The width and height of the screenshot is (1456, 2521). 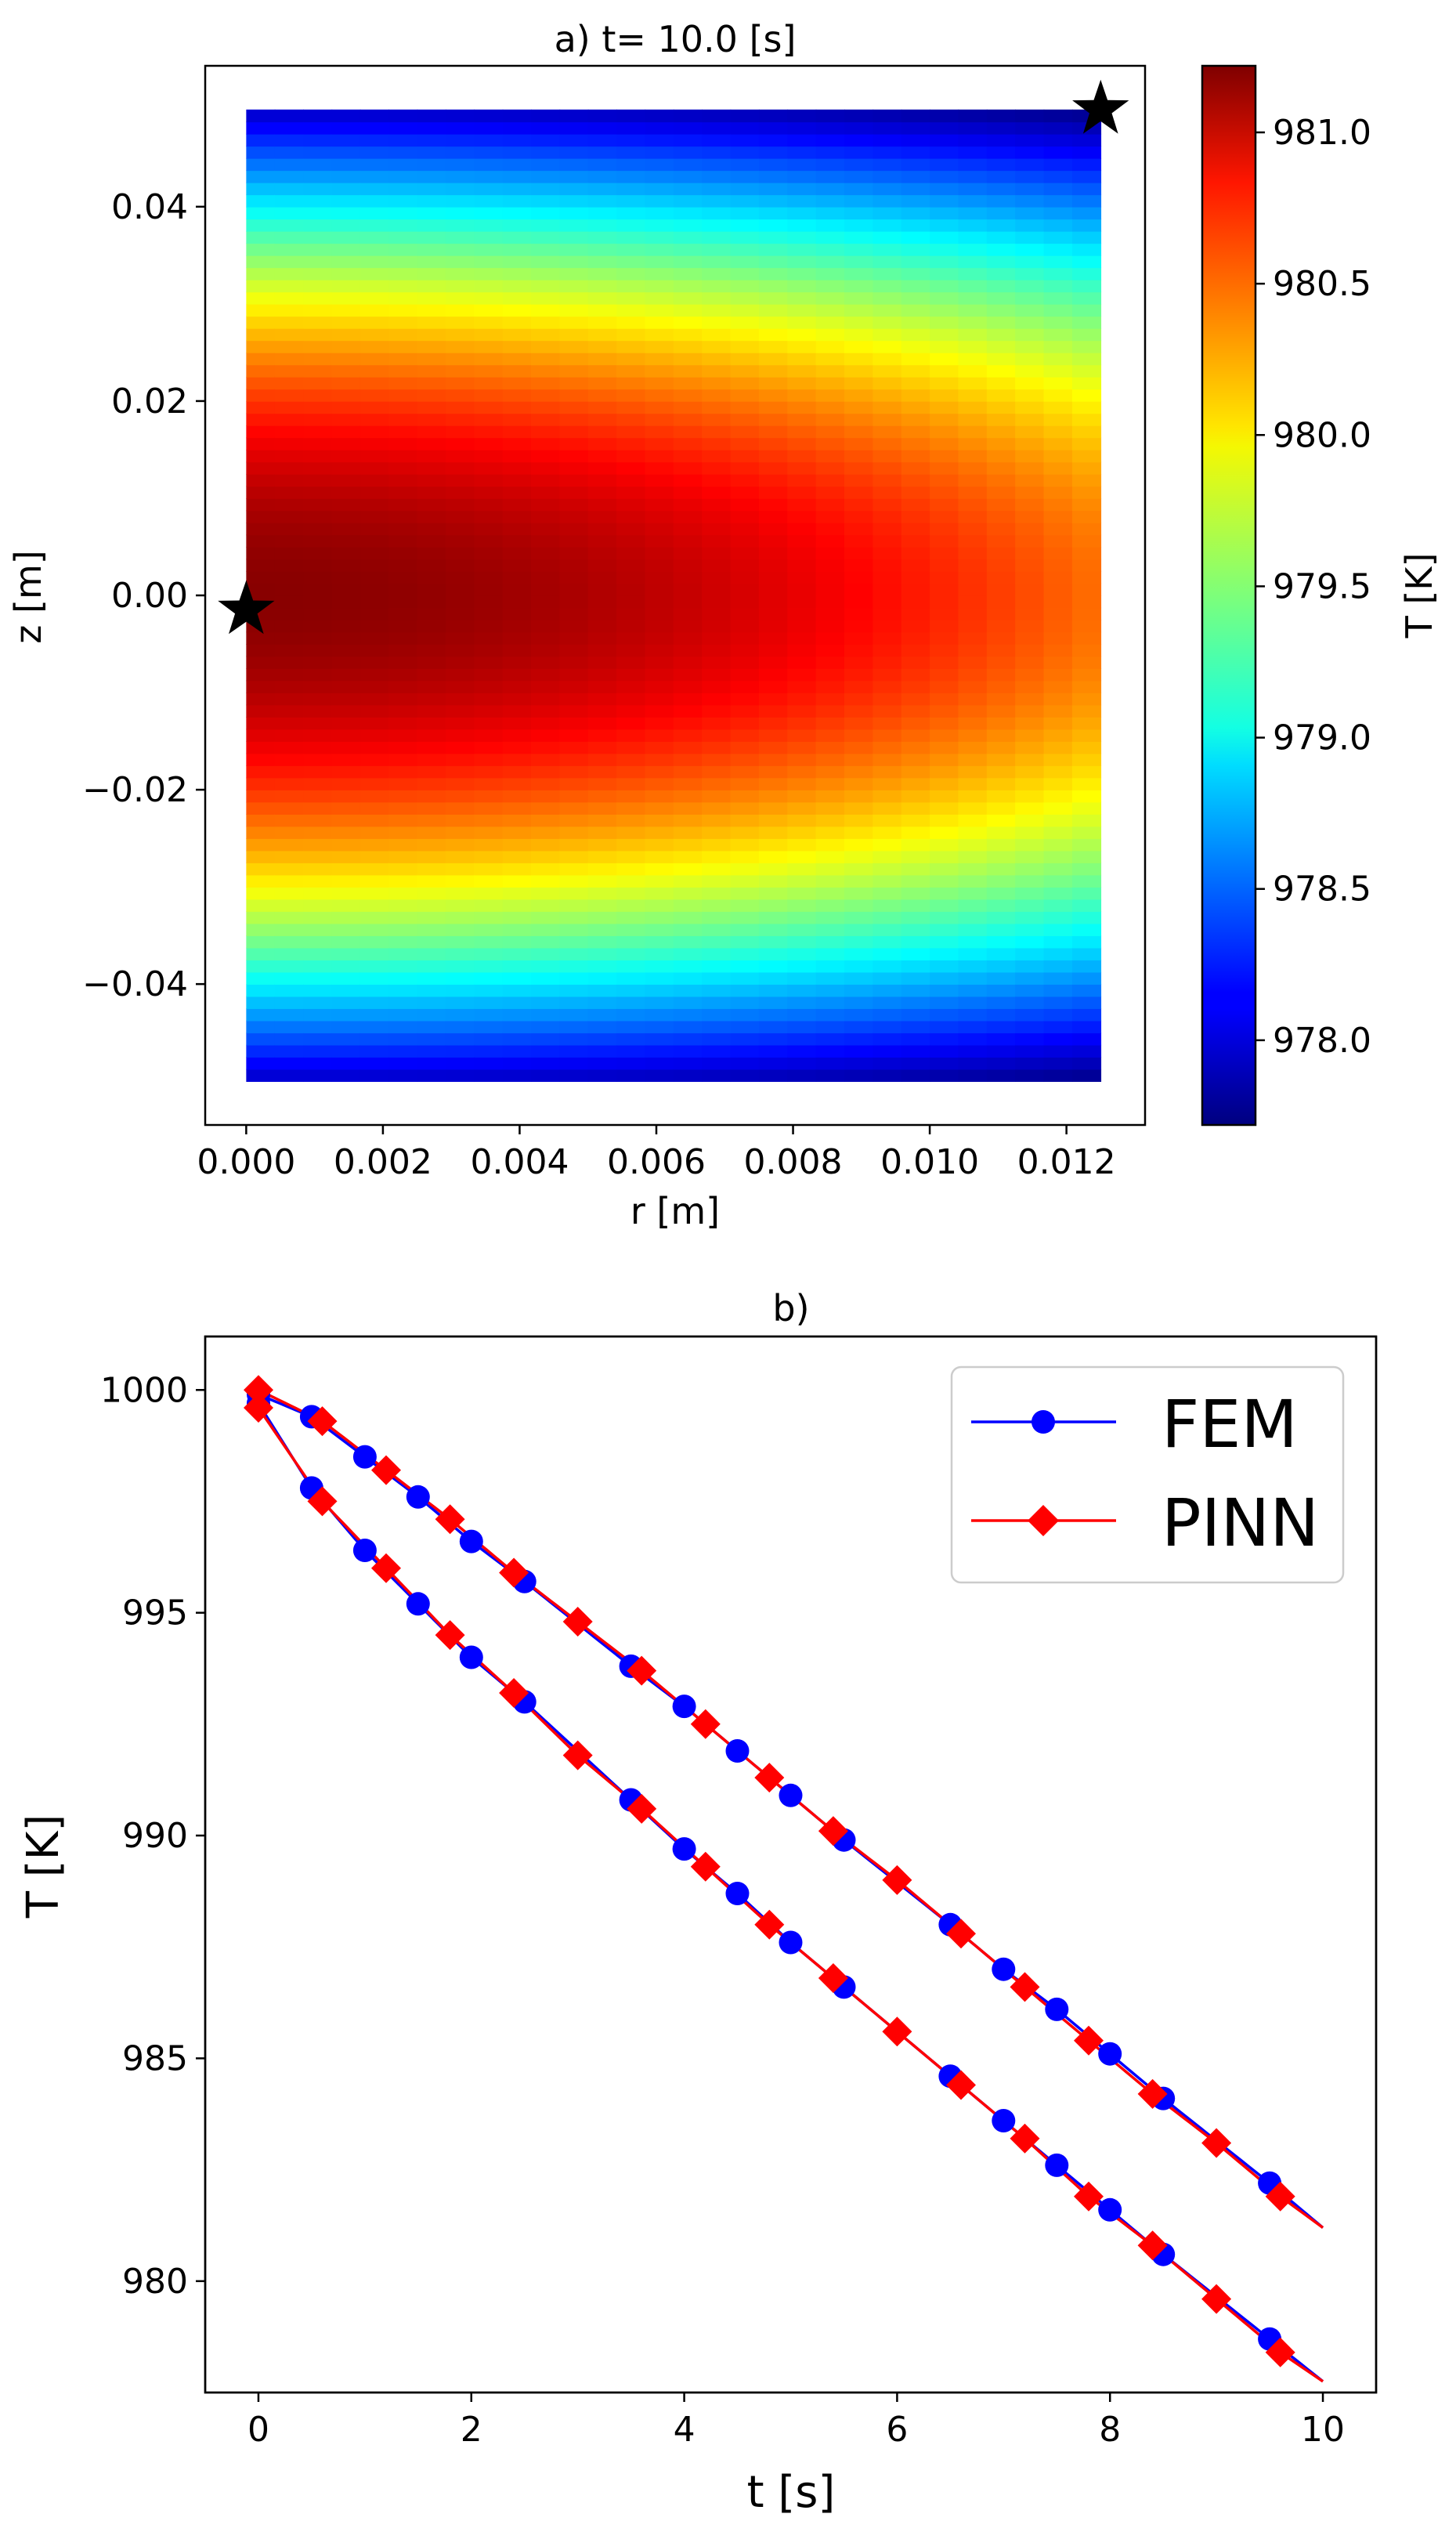 What do you see at coordinates (1057, 2165) in the screenshot?
I see `fem-point` at bounding box center [1057, 2165].